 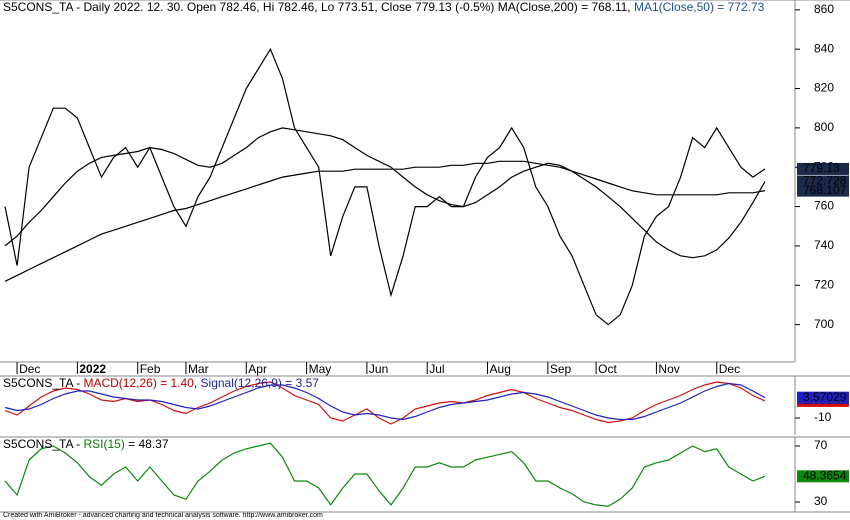 I want to click on y-tick-label: 720, so click(x=824, y=284).